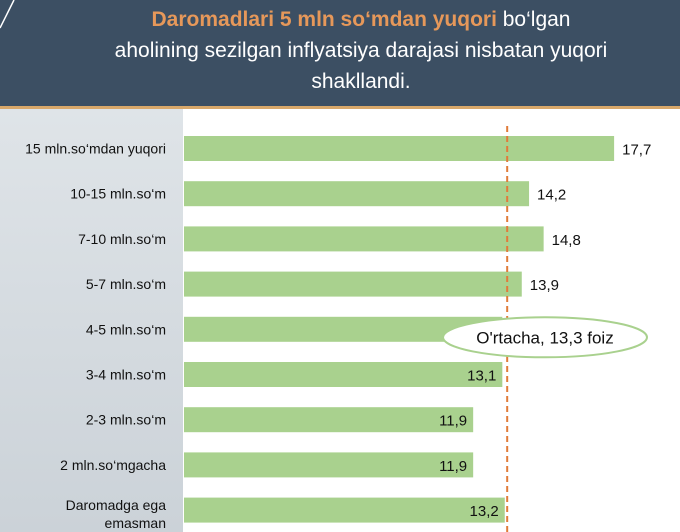 Image resolution: width=680 pixels, height=532 pixels. I want to click on title-text-3: shakllandi., so click(361, 81).